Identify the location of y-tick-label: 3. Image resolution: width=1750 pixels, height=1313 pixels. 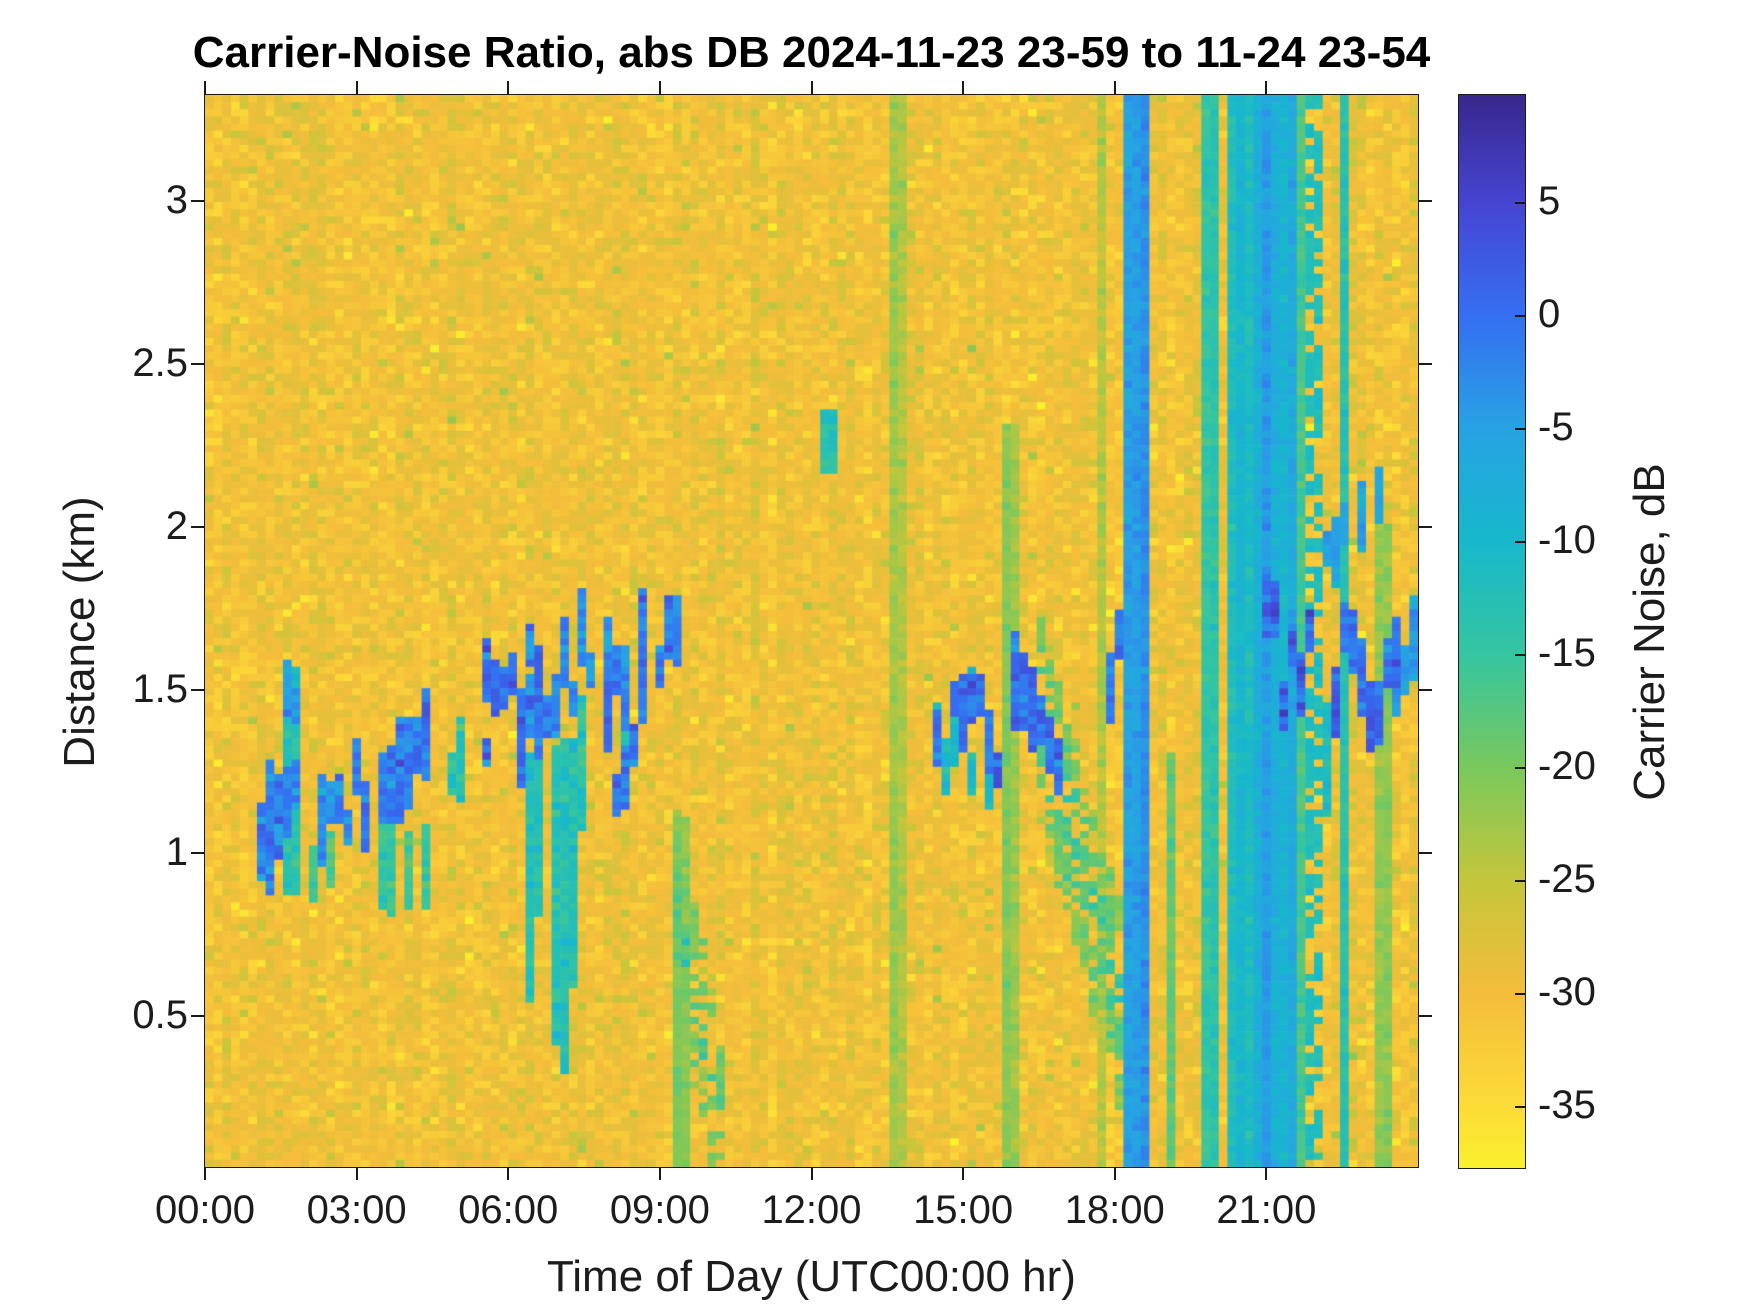
(176, 199).